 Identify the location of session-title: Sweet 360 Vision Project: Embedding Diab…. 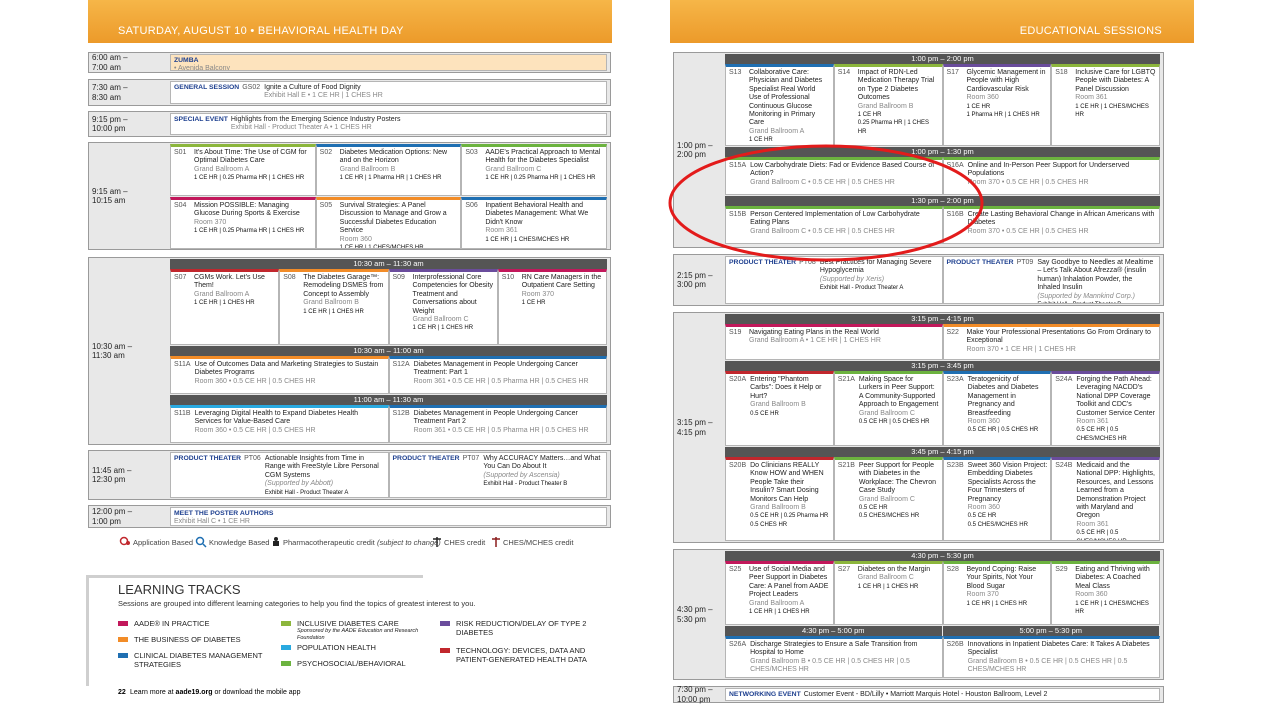
(1007, 482).